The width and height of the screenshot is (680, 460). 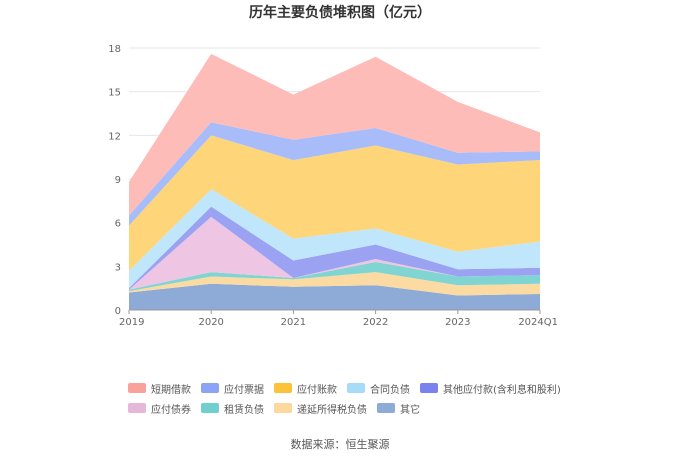 What do you see at coordinates (171, 390) in the screenshot?
I see `legend-label: 短期借款` at bounding box center [171, 390].